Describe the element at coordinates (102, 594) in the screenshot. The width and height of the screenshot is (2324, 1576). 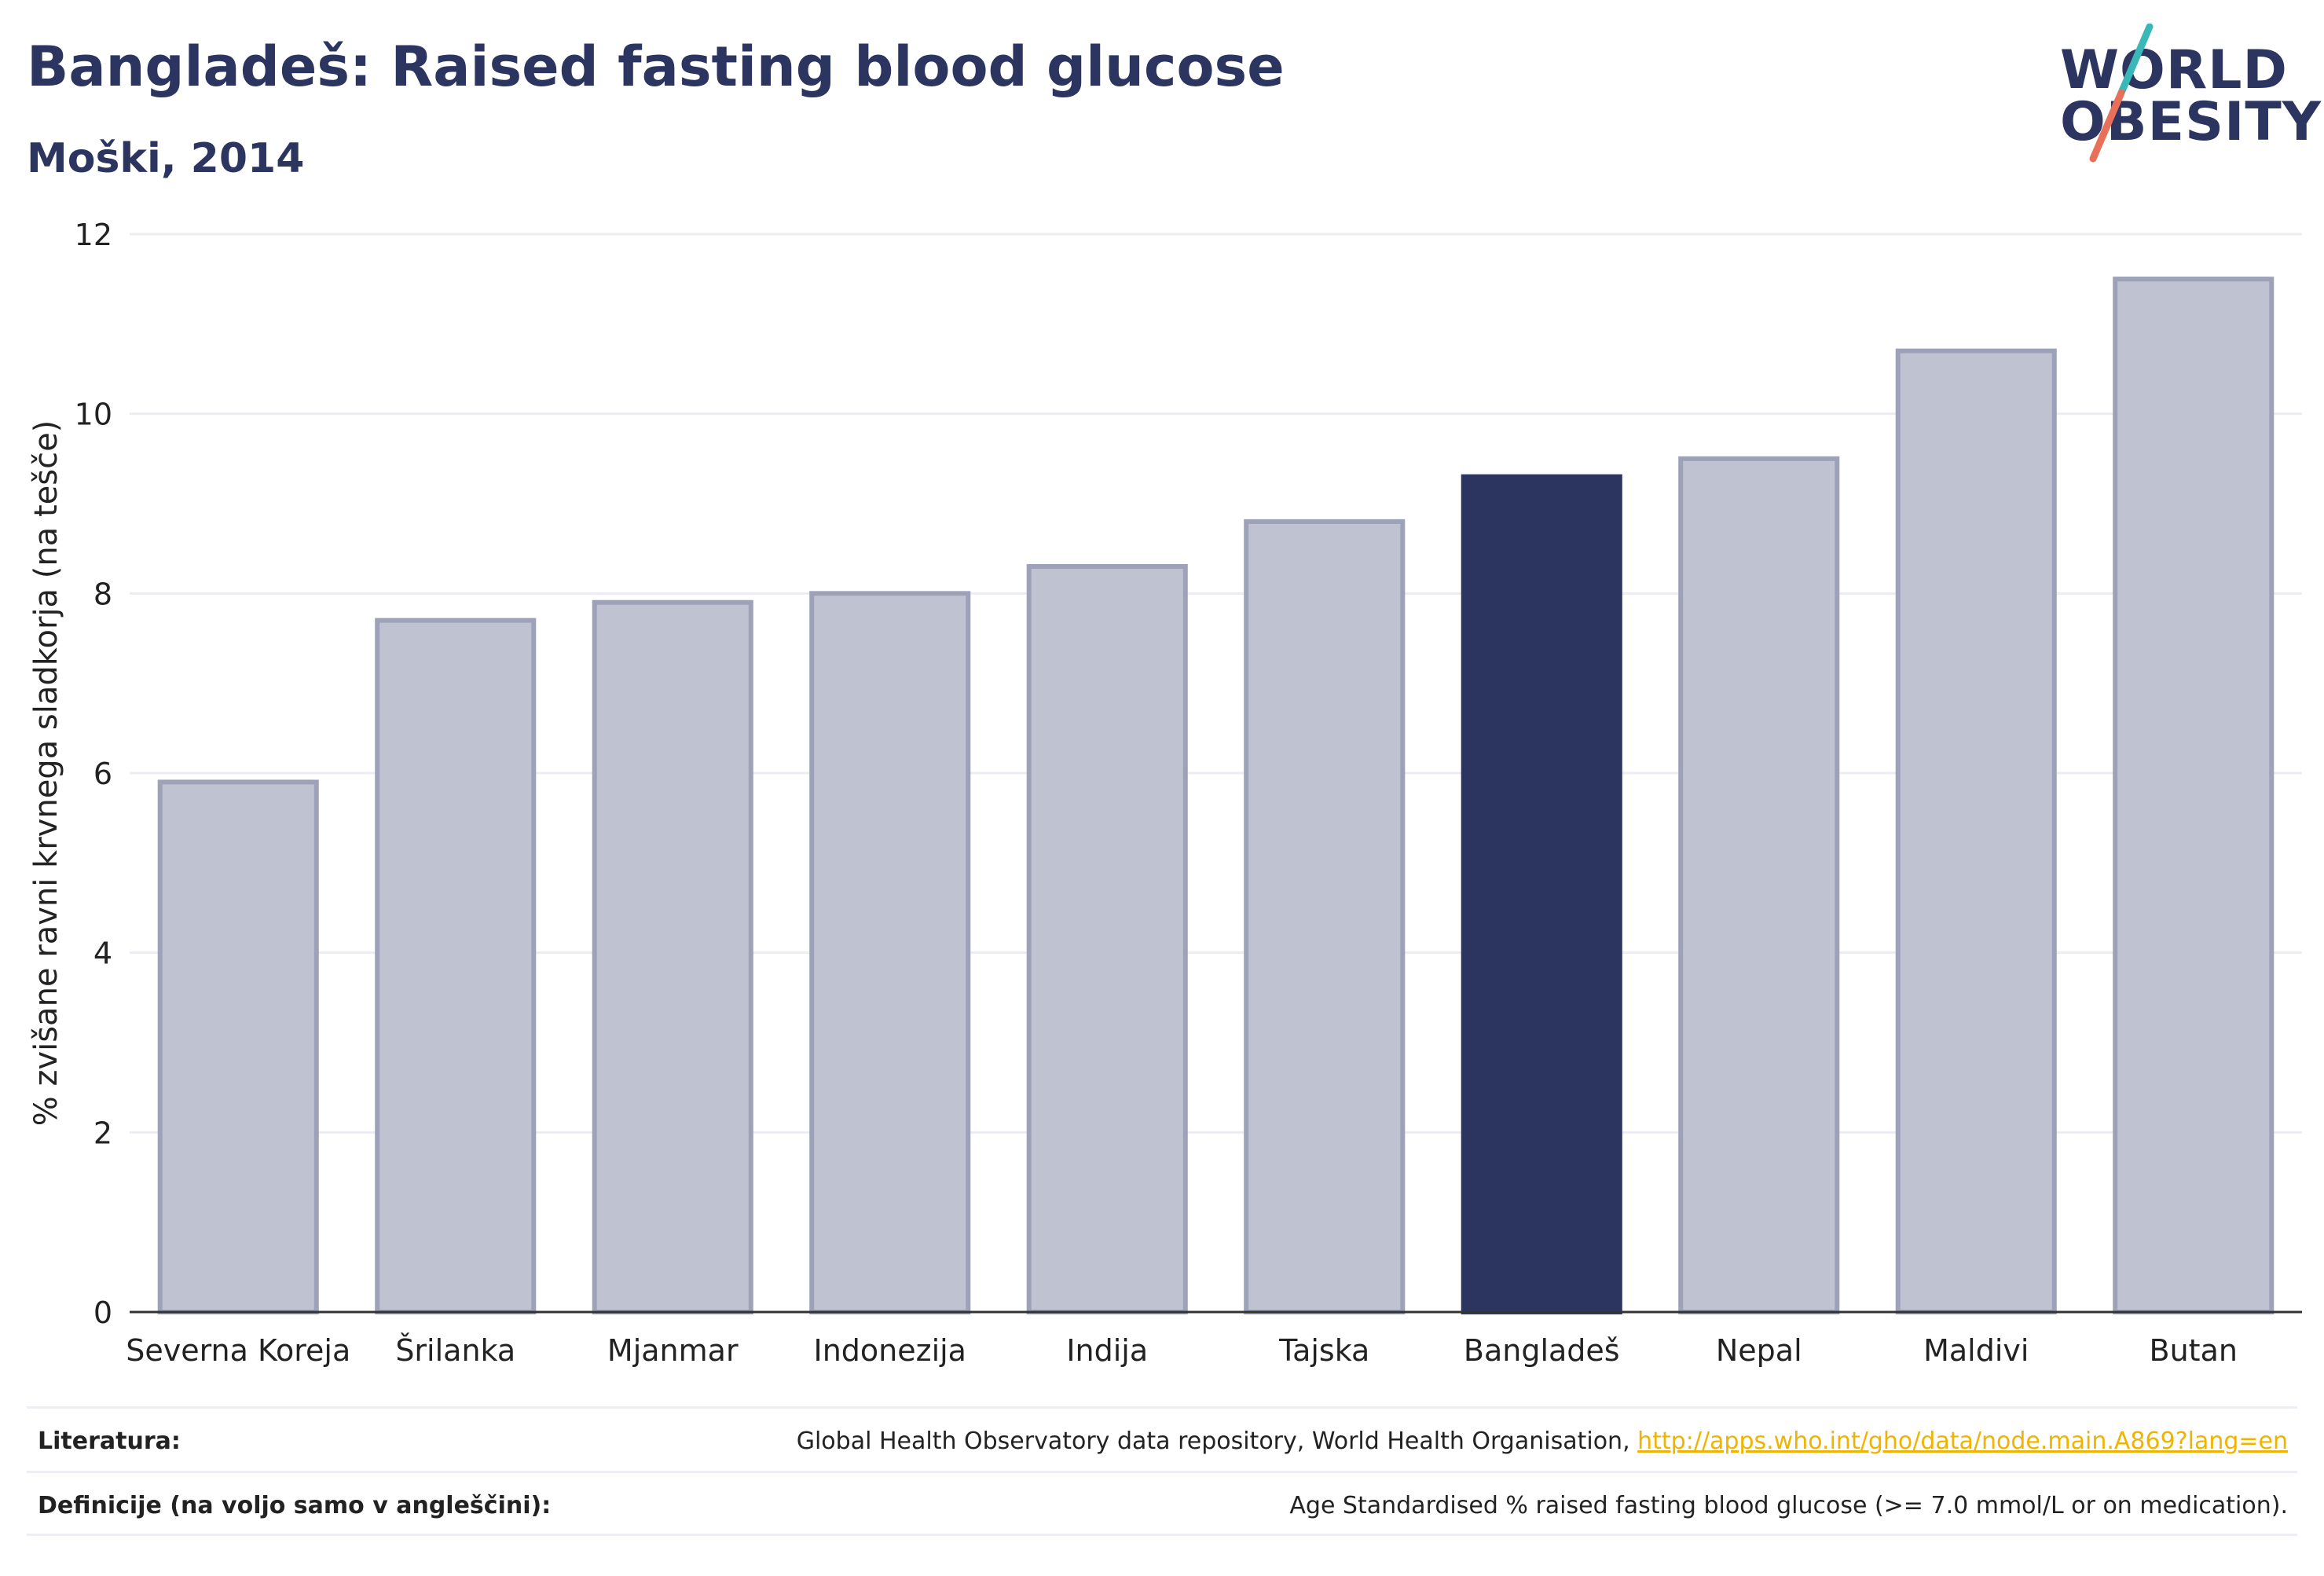
I see `y-tick-label: 8` at that location.